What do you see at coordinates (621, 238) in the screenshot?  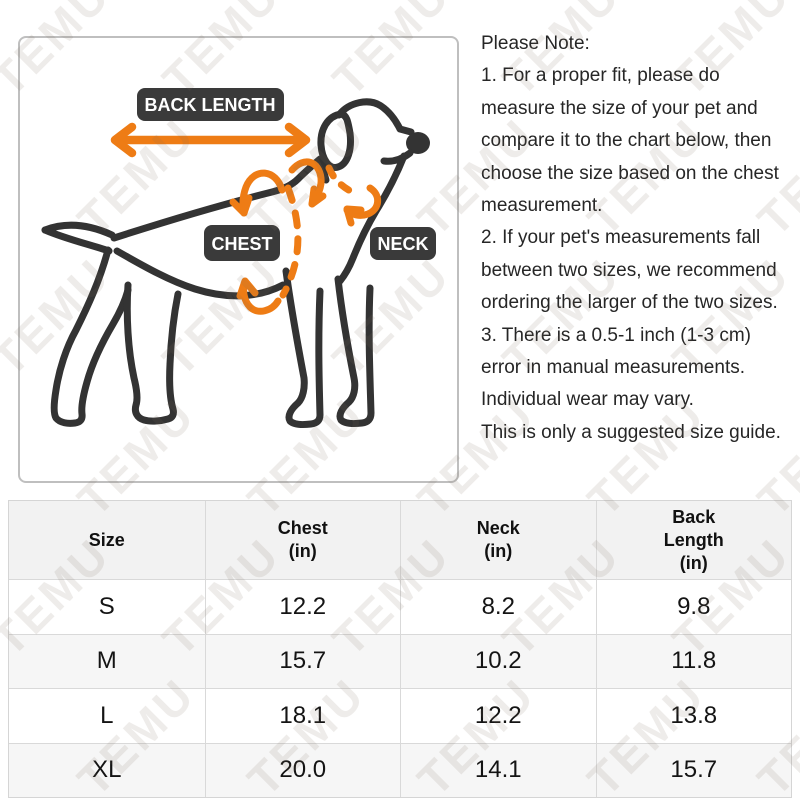 I see `note-line: 2. If your pet's measurements fall` at bounding box center [621, 238].